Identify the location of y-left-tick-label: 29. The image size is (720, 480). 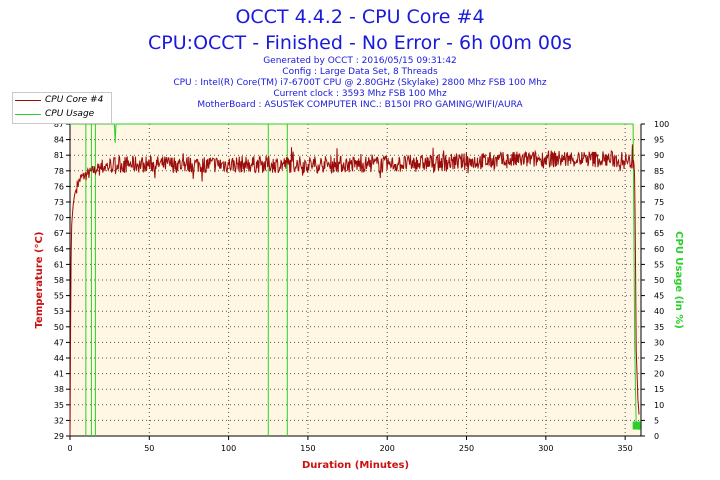
(59, 436).